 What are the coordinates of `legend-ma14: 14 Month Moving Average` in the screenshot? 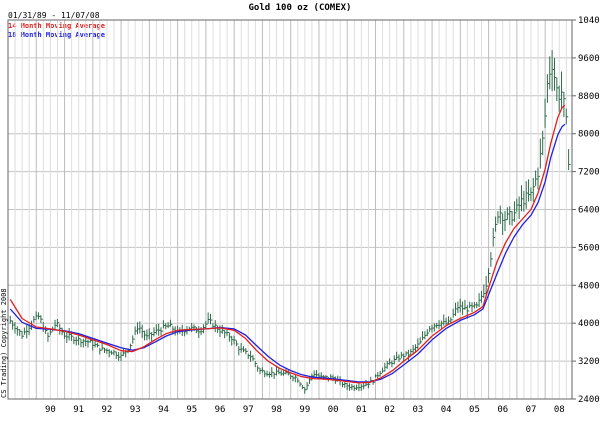 It's located at (56, 26).